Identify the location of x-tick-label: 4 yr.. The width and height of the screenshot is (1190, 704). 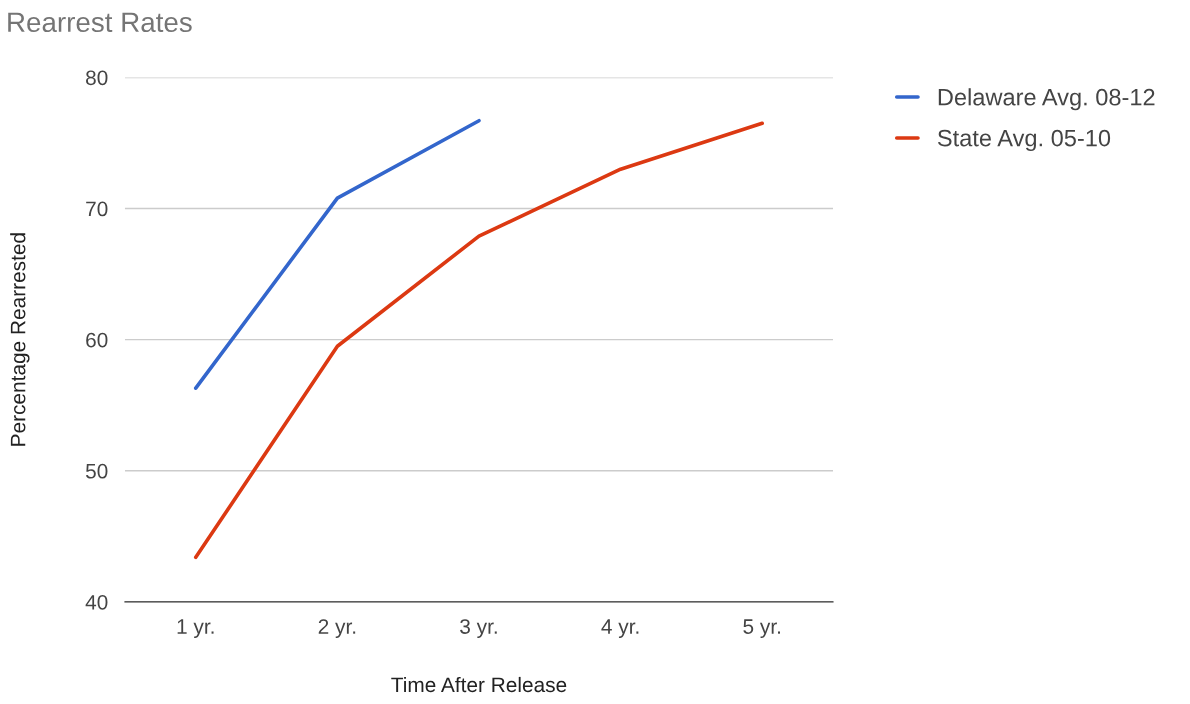
(620, 629).